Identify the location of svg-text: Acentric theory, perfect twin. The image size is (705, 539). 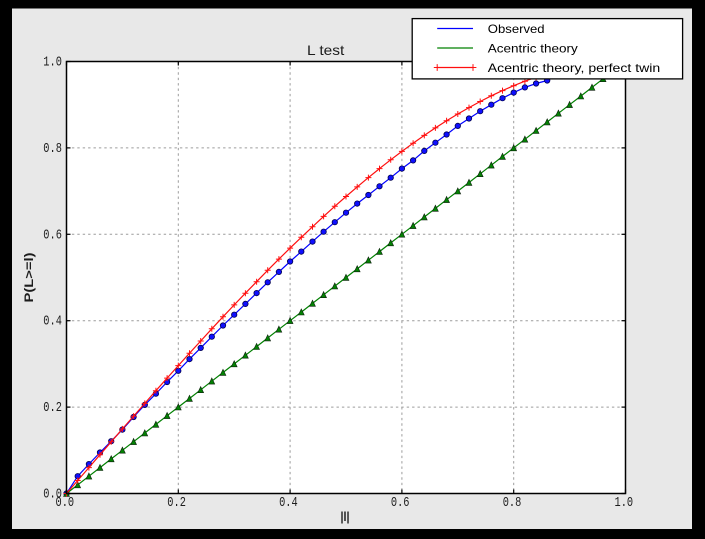
(574, 68).